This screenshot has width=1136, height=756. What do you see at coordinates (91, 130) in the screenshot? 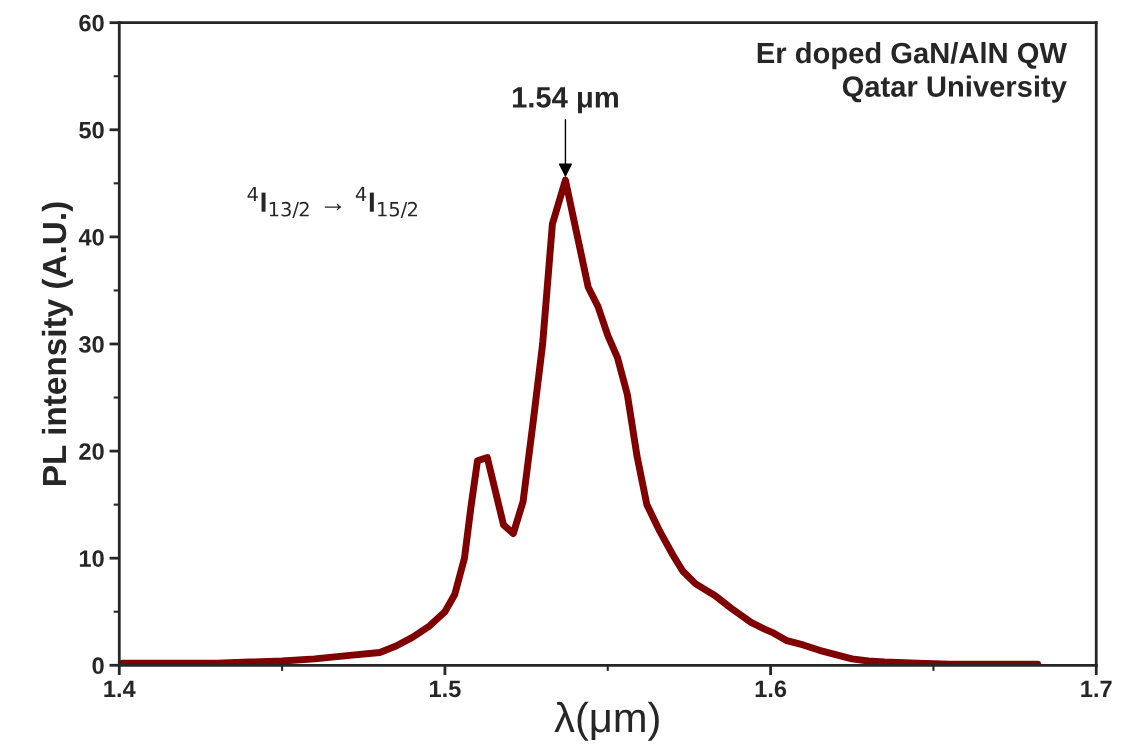
I see `y-tick-label: 50` at bounding box center [91, 130].